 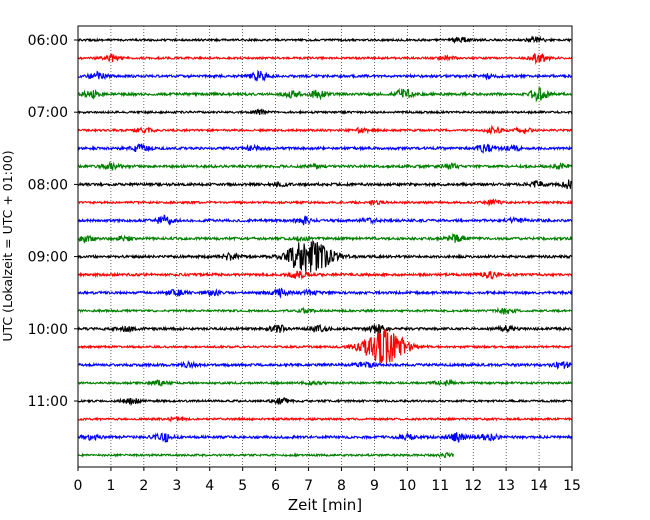 What do you see at coordinates (48, 330) in the screenshot?
I see `y-tick-label: 10:00` at bounding box center [48, 330].